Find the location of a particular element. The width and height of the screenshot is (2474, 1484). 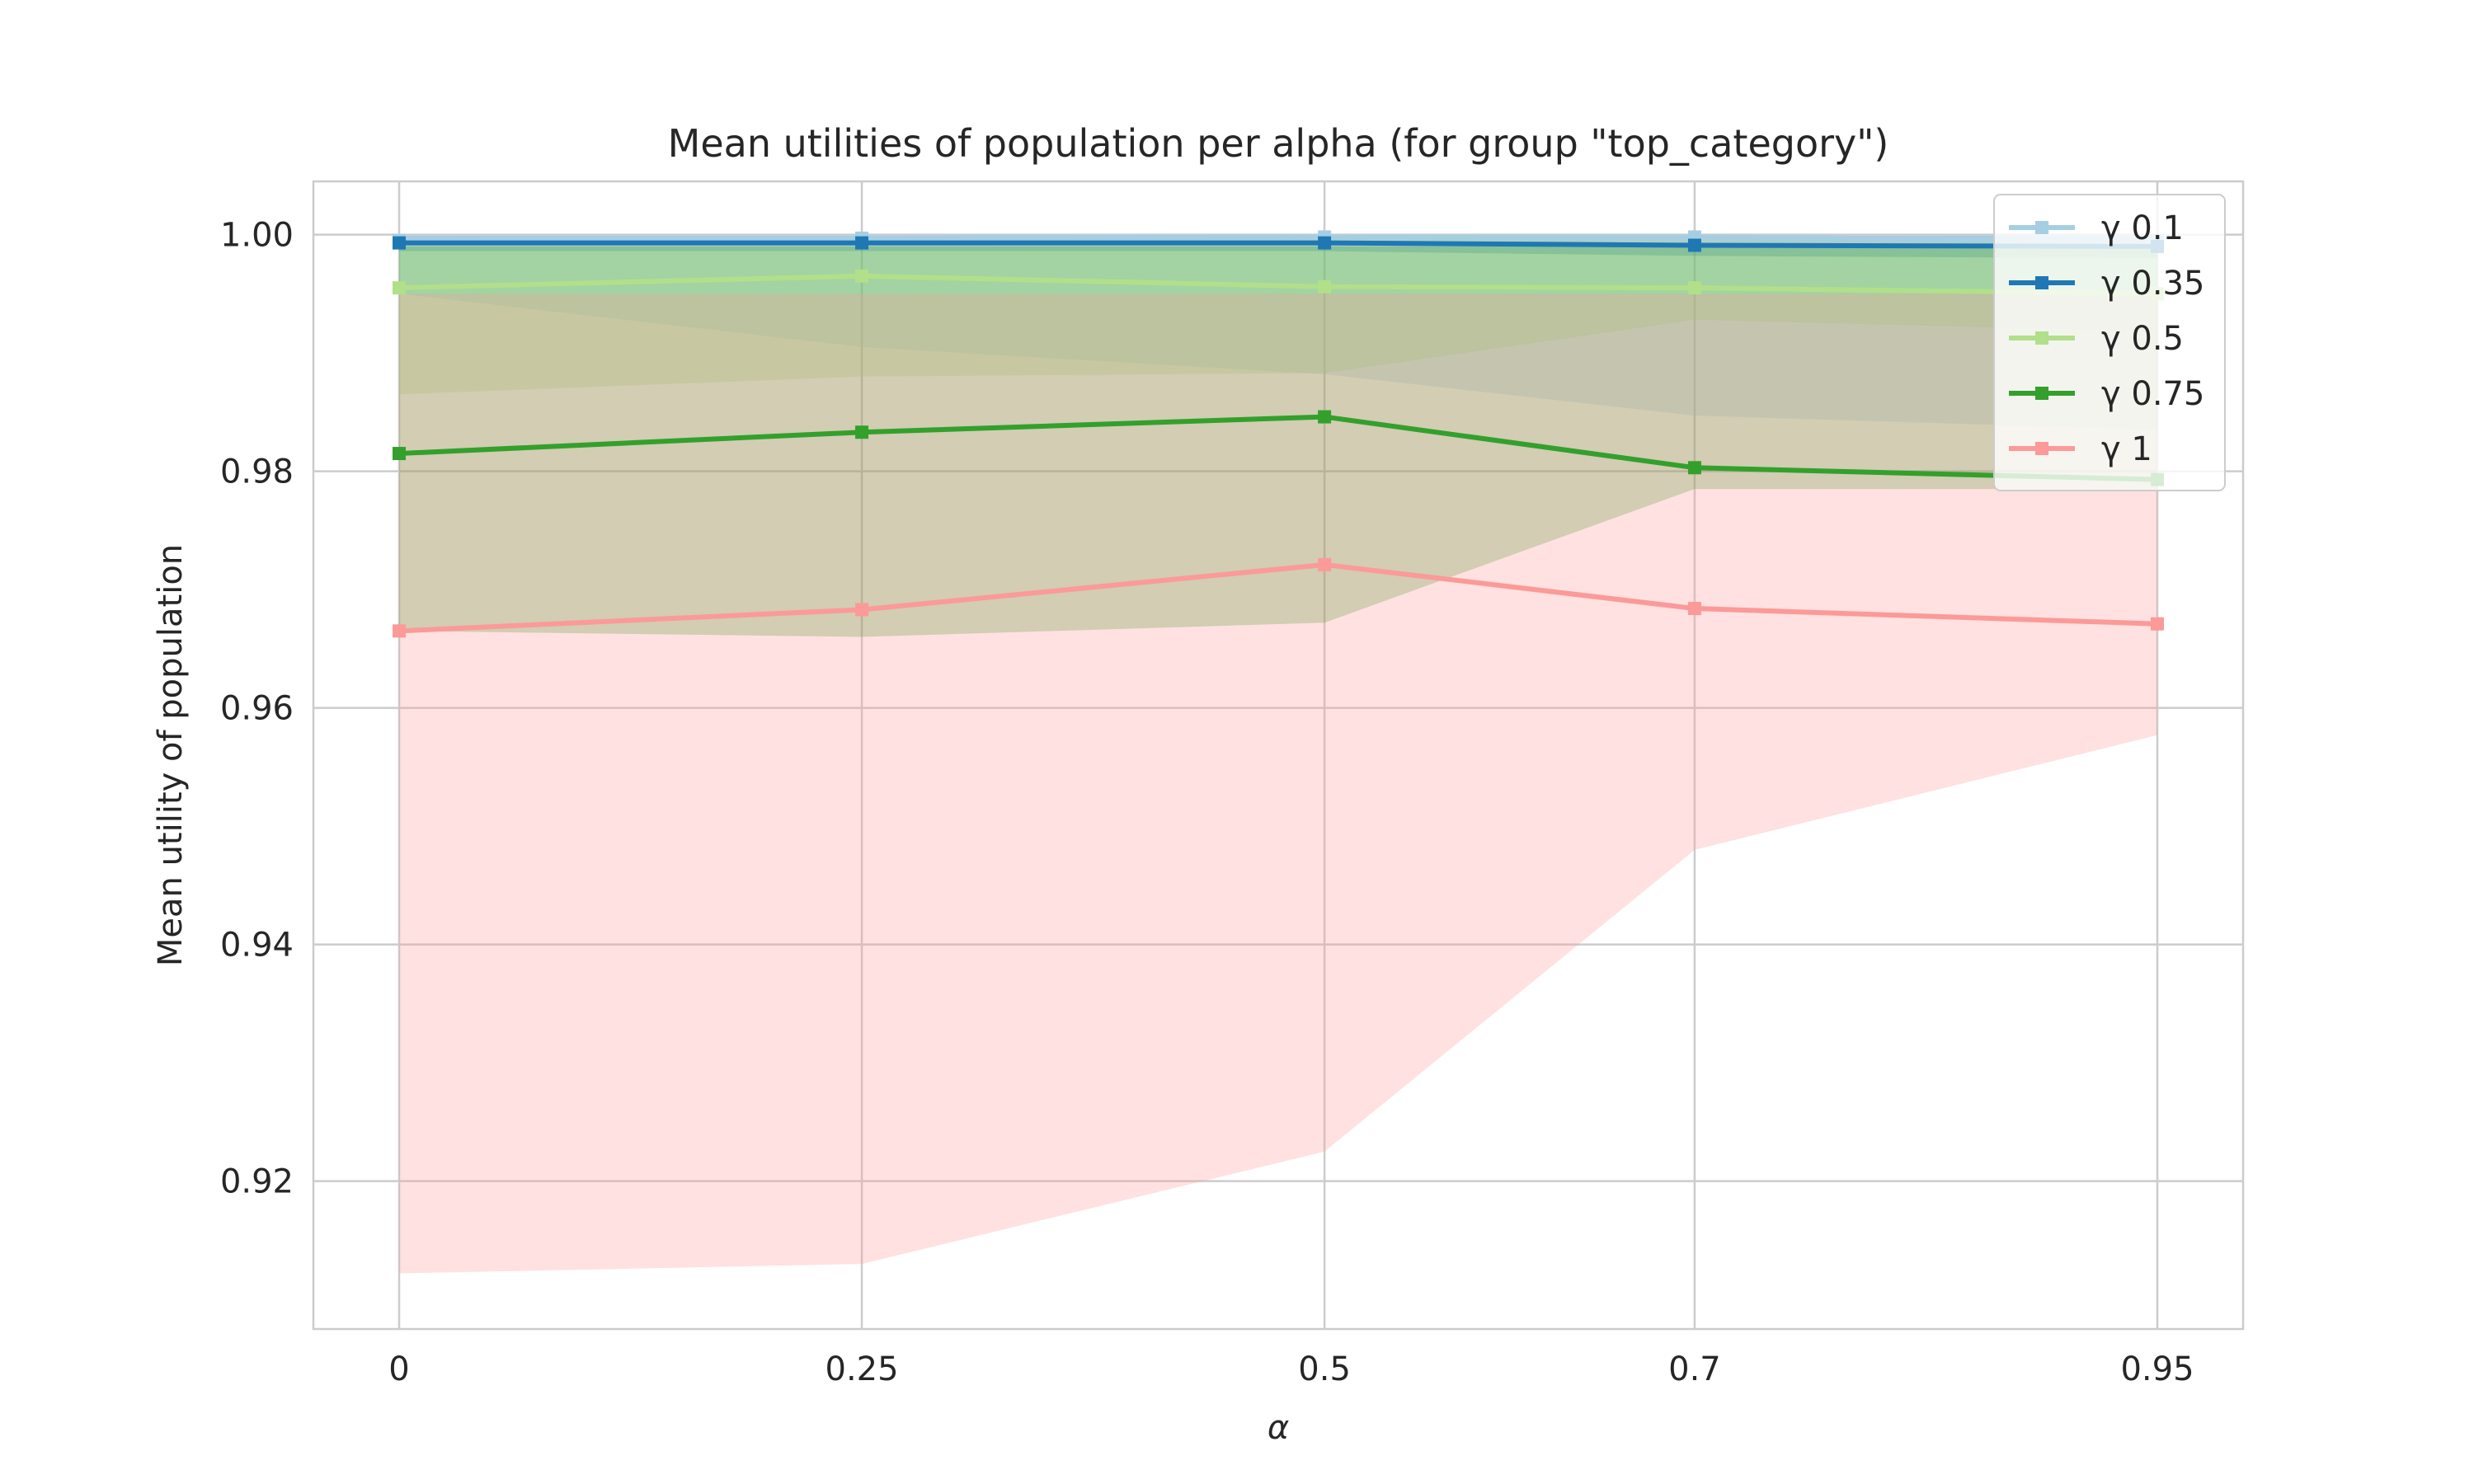

y-tick-label: 0.96 is located at coordinates (257, 709).